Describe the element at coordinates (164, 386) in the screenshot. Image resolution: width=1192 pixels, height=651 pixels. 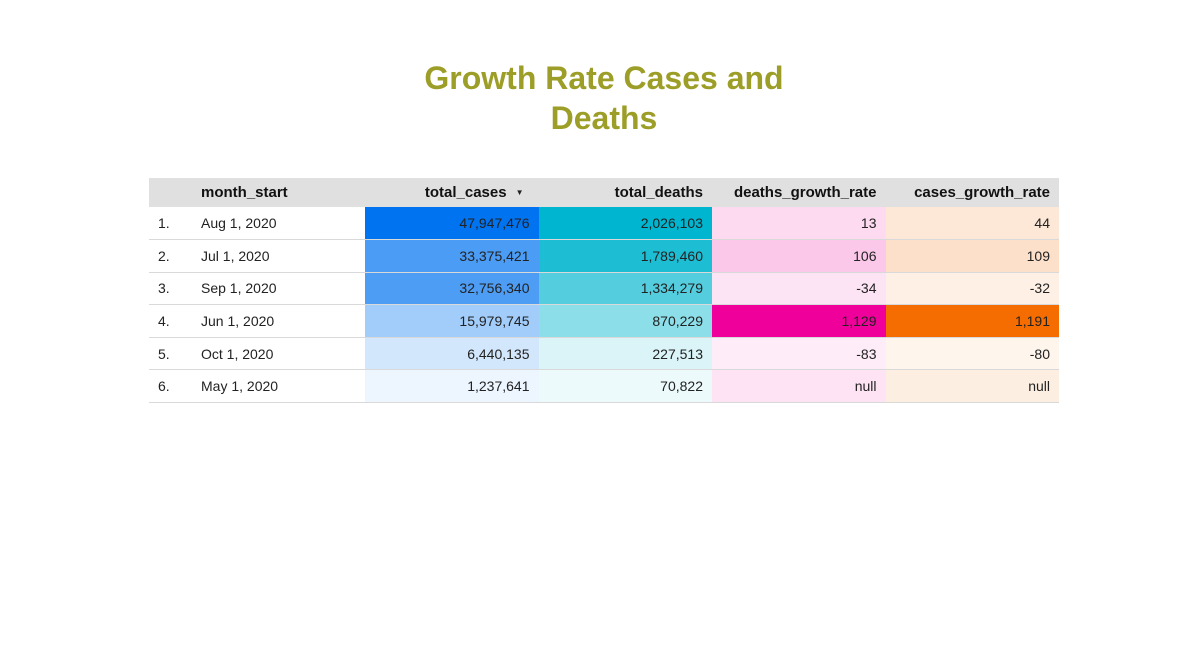
I see `row-index: 6.` at that location.